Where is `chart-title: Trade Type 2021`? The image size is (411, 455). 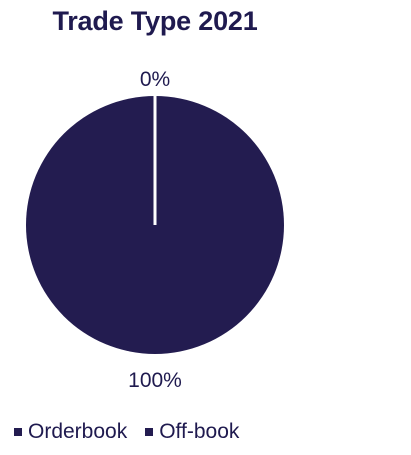
chart-title: Trade Type 2021 is located at coordinates (155, 21).